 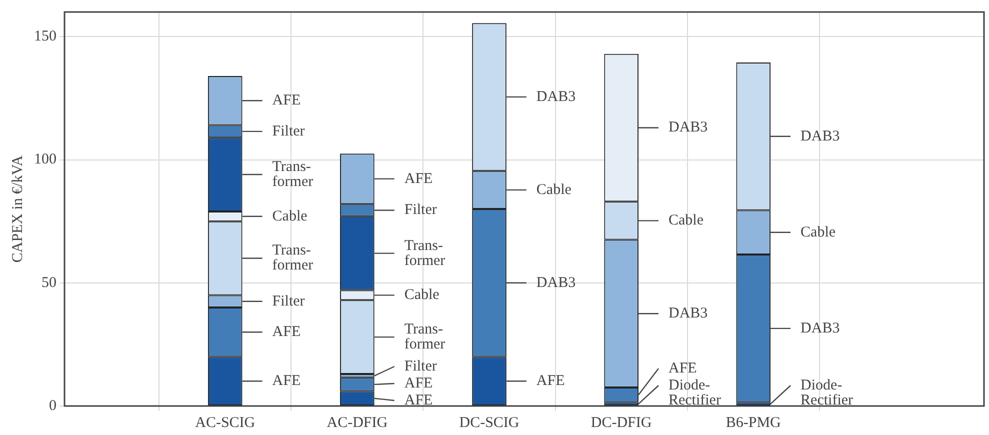 What do you see at coordinates (52, 406) in the screenshot?
I see `y-tick-label: 0` at bounding box center [52, 406].